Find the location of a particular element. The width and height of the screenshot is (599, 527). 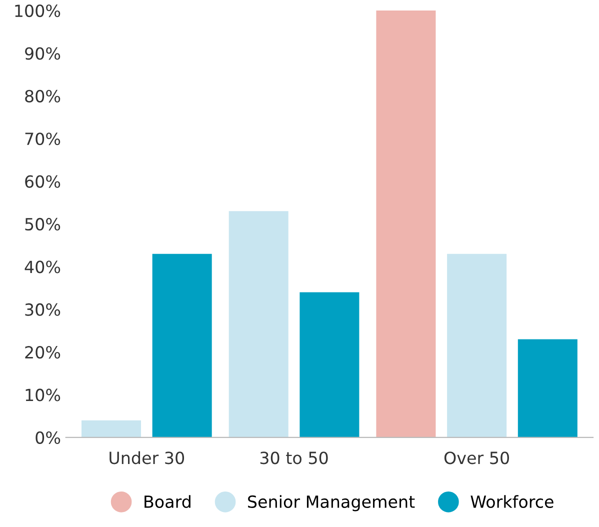

legend-label: Board is located at coordinates (167, 501).